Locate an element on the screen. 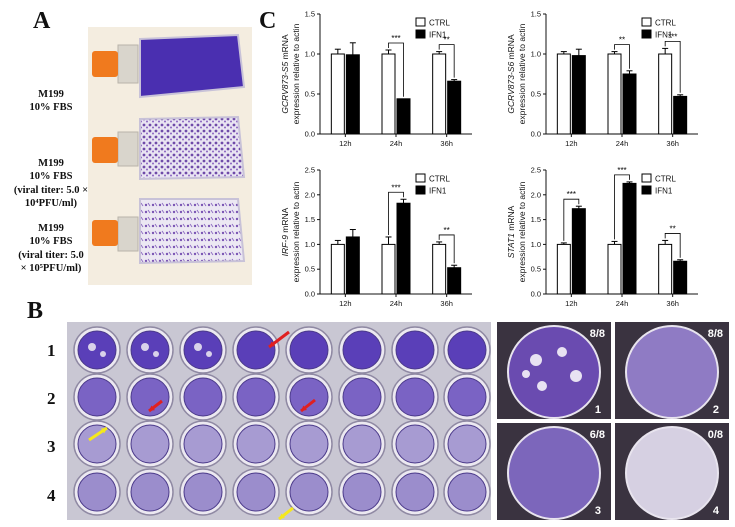 This screenshot has height=527, width=735. condition-label-1: M199 10% FBS is located at coordinates (51, 101).